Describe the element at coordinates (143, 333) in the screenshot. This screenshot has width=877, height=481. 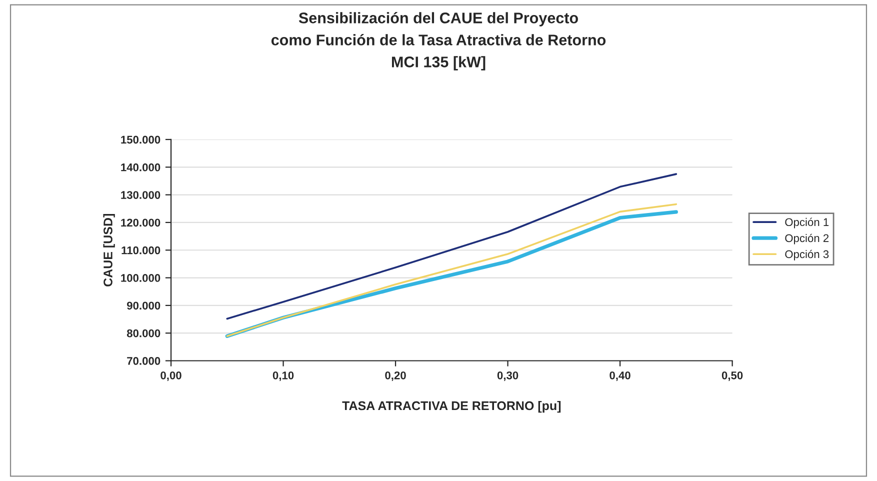
I see `y-tick-label: 80.000` at that location.